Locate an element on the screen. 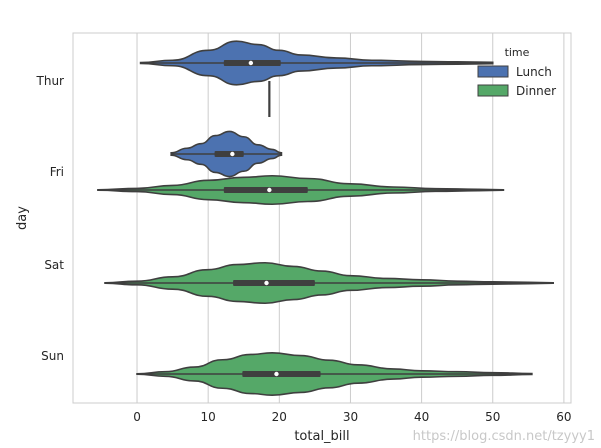 The width and height of the screenshot is (601, 448). x-axis-label: total_bill is located at coordinates (321, 436).